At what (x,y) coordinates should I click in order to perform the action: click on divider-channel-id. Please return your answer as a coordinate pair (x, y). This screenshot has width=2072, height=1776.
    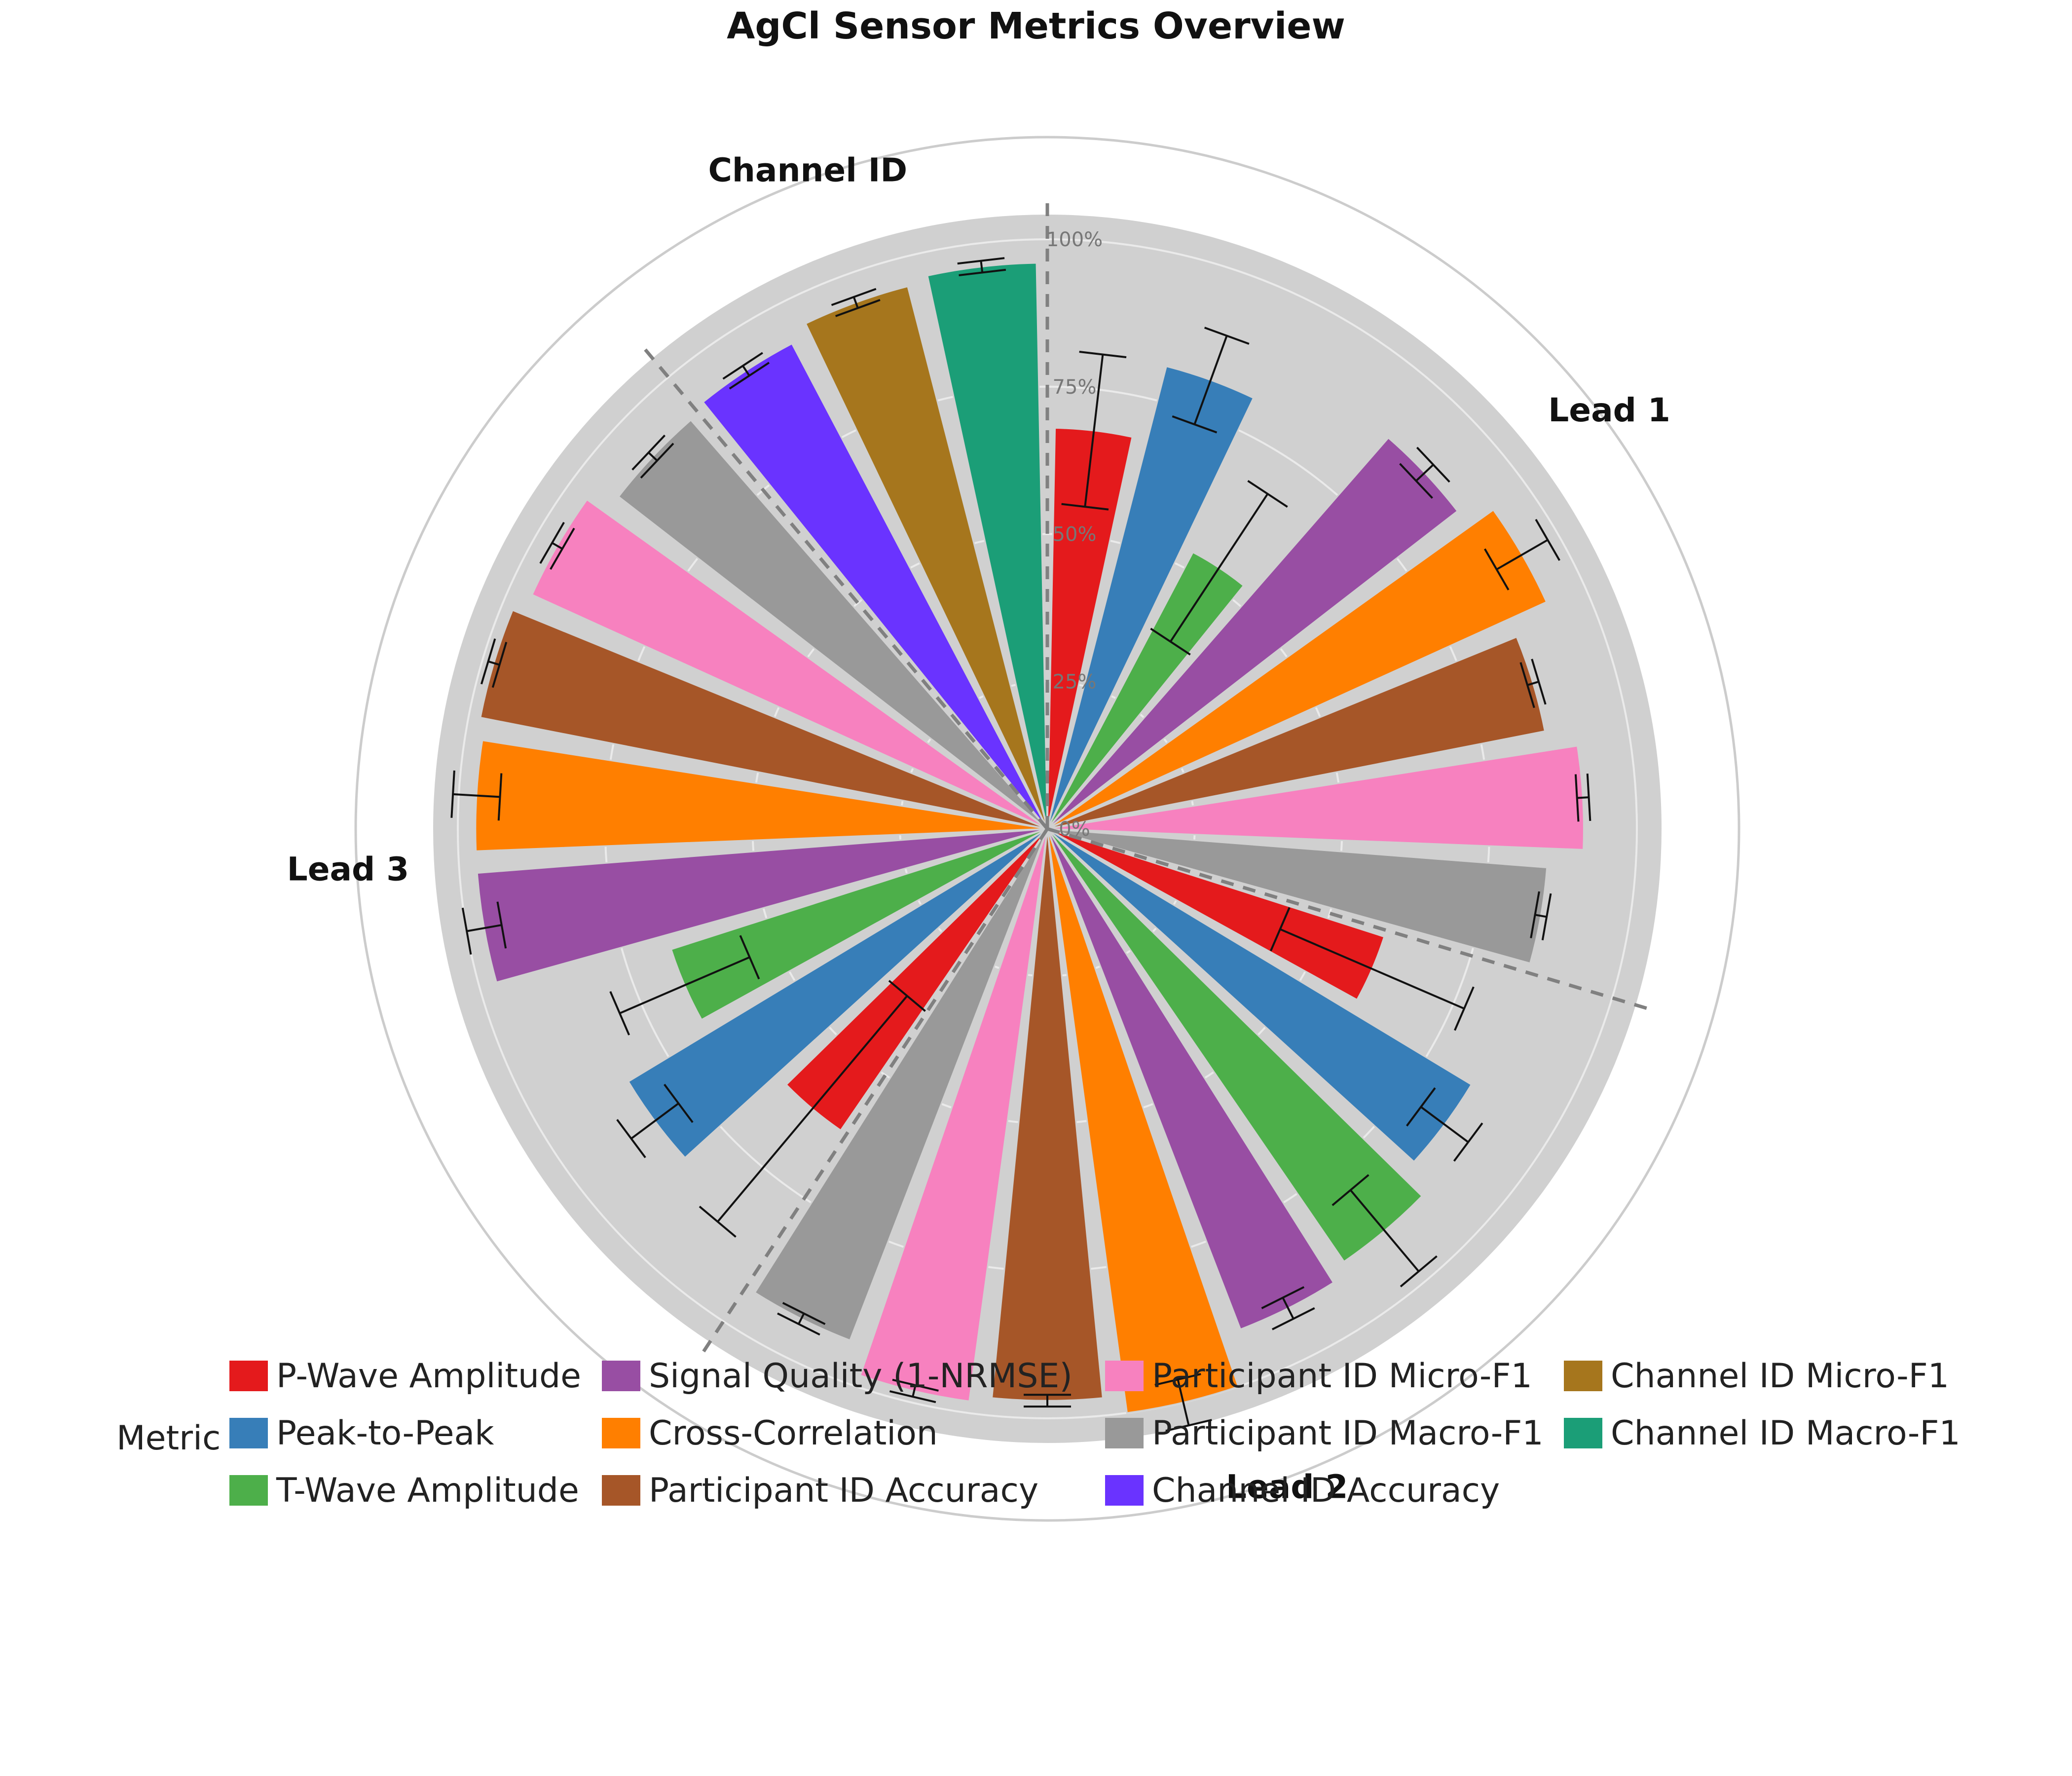
    Looking at the image, I should click on (845, 588).